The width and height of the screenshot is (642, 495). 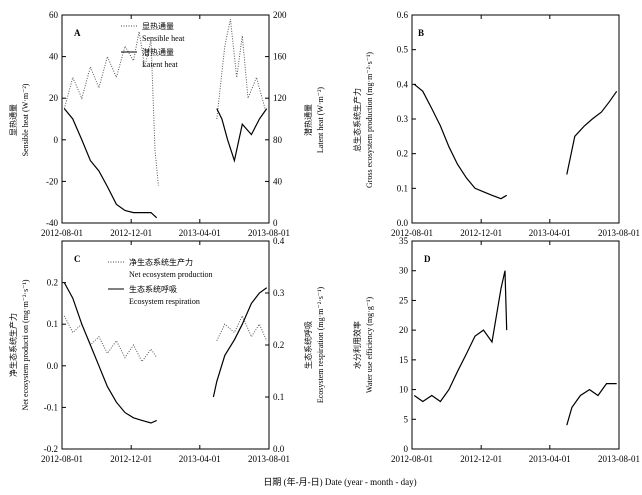 What do you see at coordinates (158, 52) in the screenshot?
I see `legend-a-latent-zh: 潜热通量` at bounding box center [158, 52].